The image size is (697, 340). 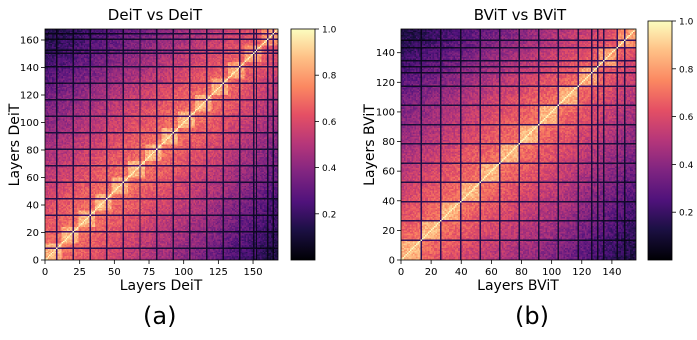 What do you see at coordinates (388, 231) in the screenshot?
I see `y-tick-label-b: 20` at bounding box center [388, 231].